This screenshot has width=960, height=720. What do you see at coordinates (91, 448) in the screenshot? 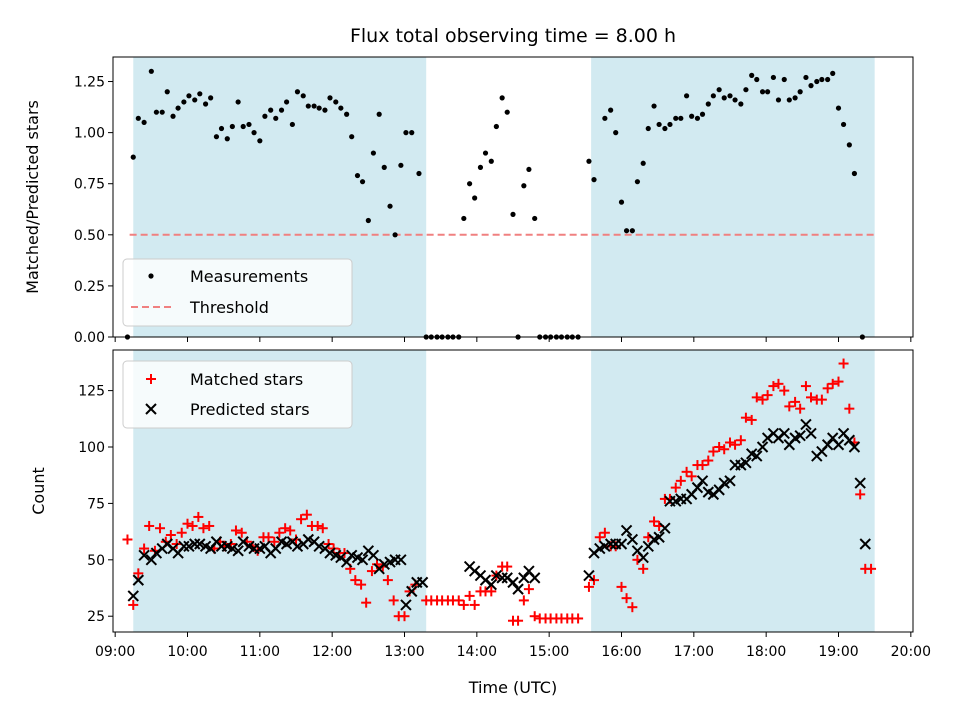
I see `y-tick-label: 100` at bounding box center [91, 448].